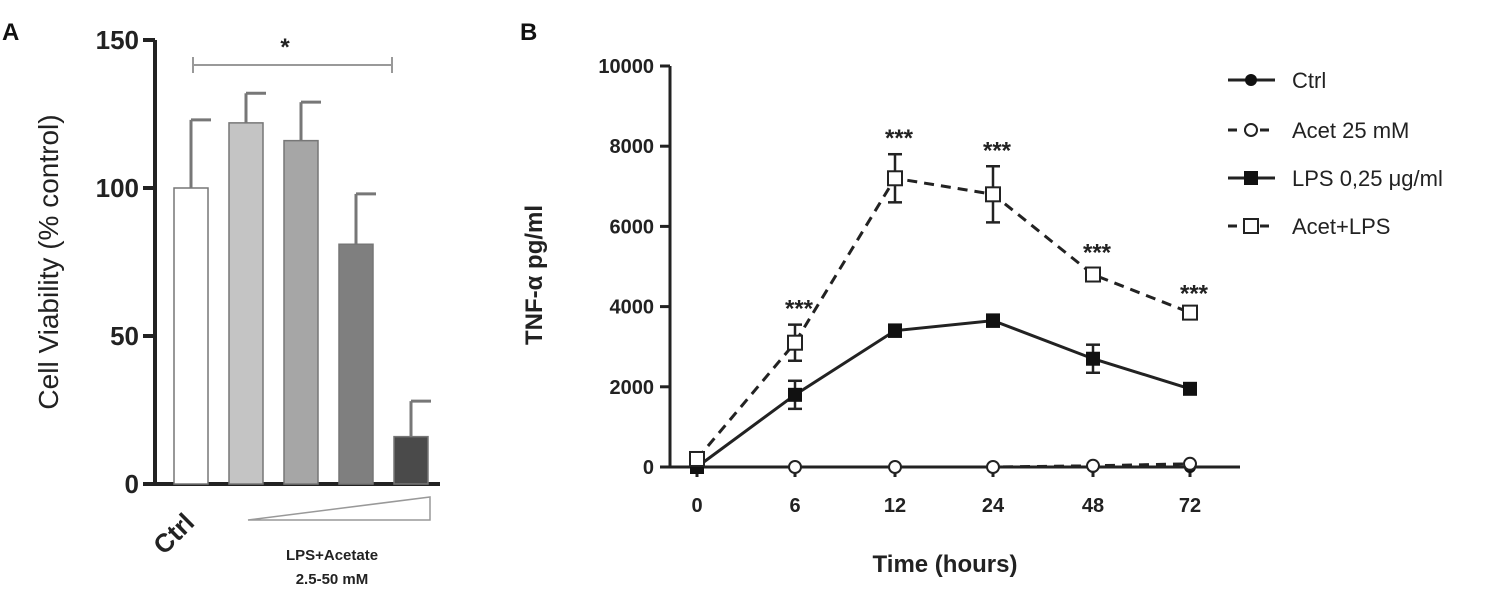 The image size is (1500, 592). I want to click on panel-b-x-tick-label: 72, so click(1190, 506).